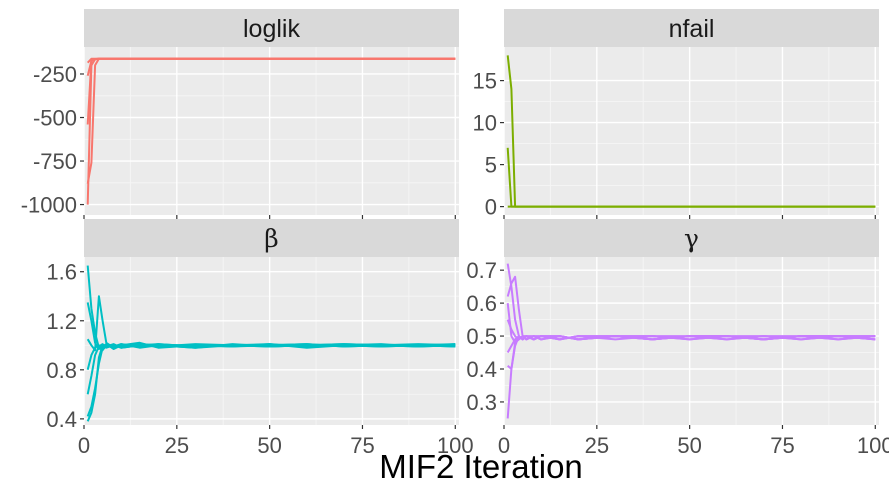 The width and height of the screenshot is (889, 491). I want to click on y-tick-label: 1.2, so click(61, 321).